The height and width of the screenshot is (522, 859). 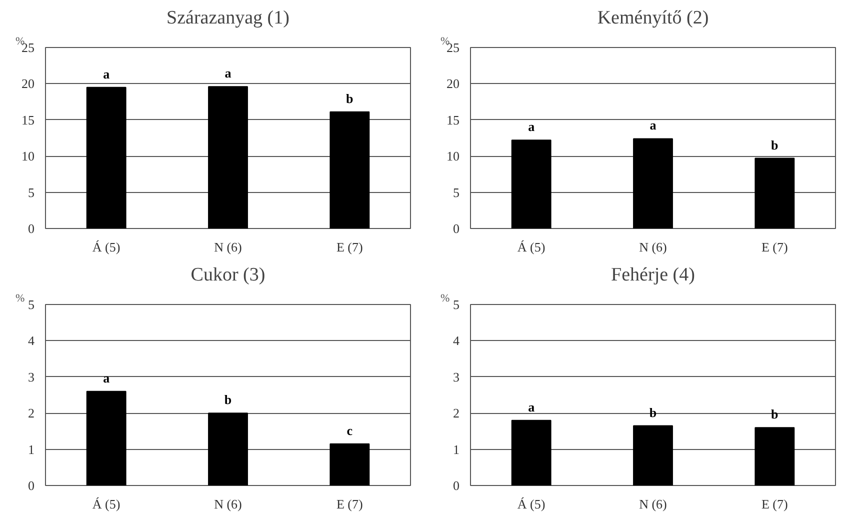 I want to click on chart-title: Fehérje (4), so click(x=653, y=275).